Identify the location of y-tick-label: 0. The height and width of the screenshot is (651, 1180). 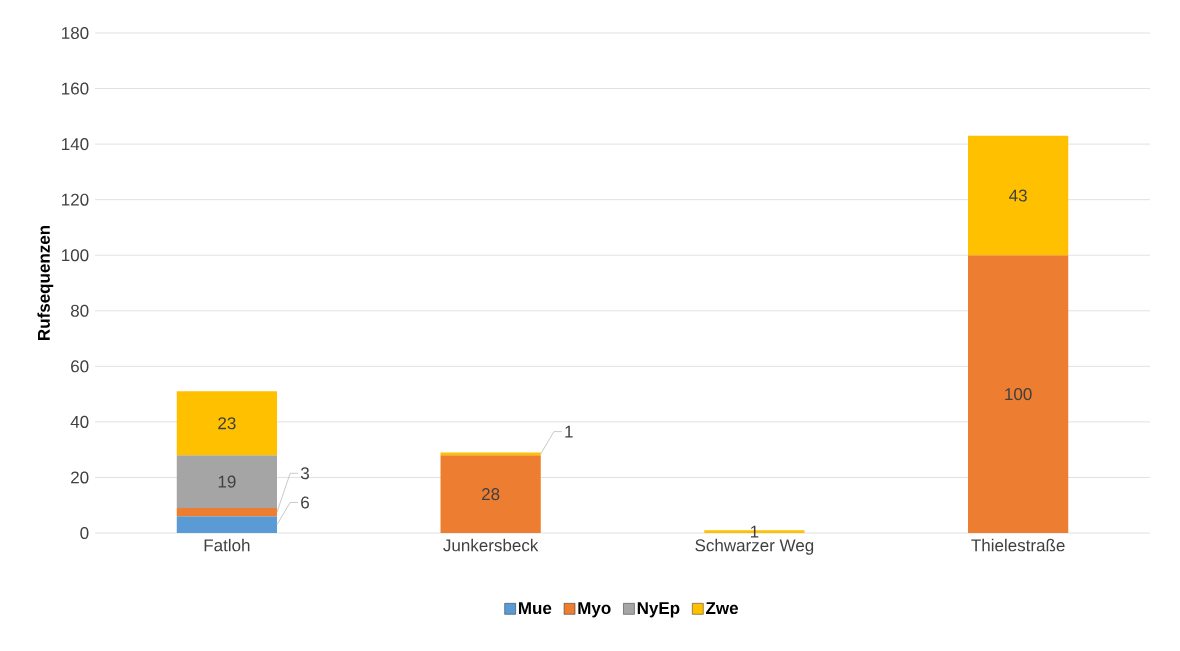
(84, 533).